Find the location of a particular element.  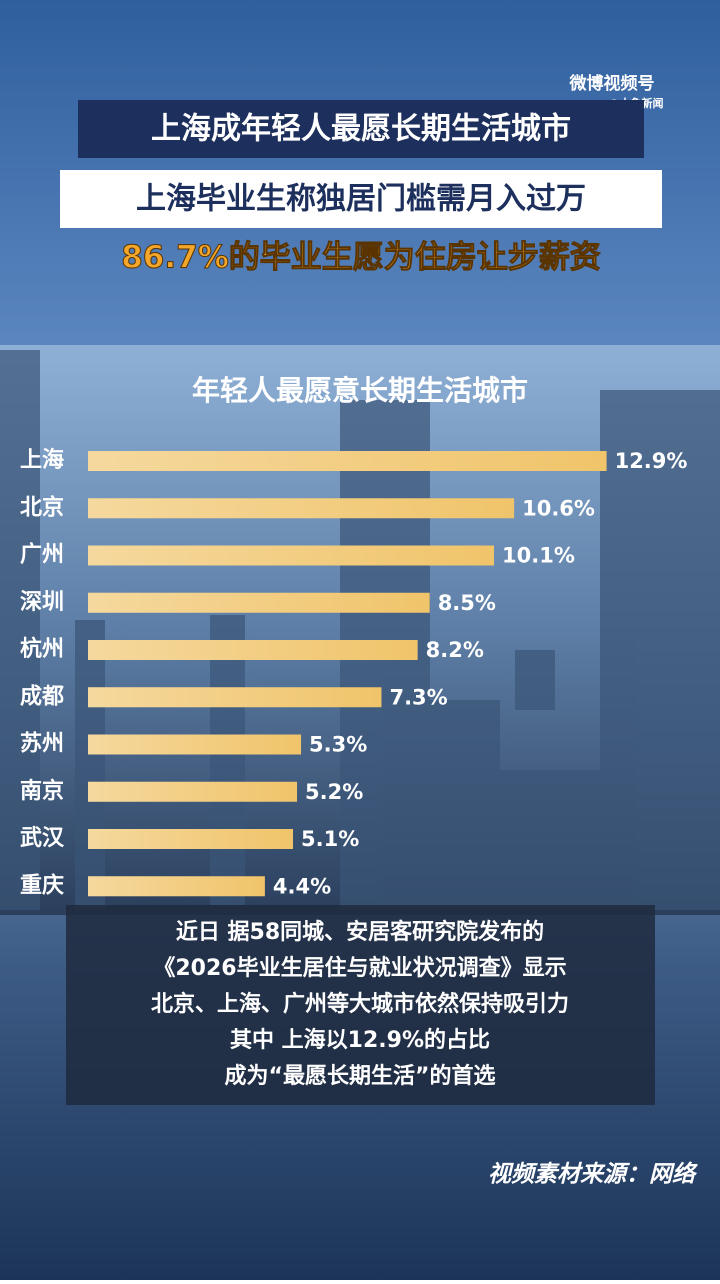

caption-line: 北京、上海、广州等大城市依然保持吸引力 is located at coordinates (360, 1004).